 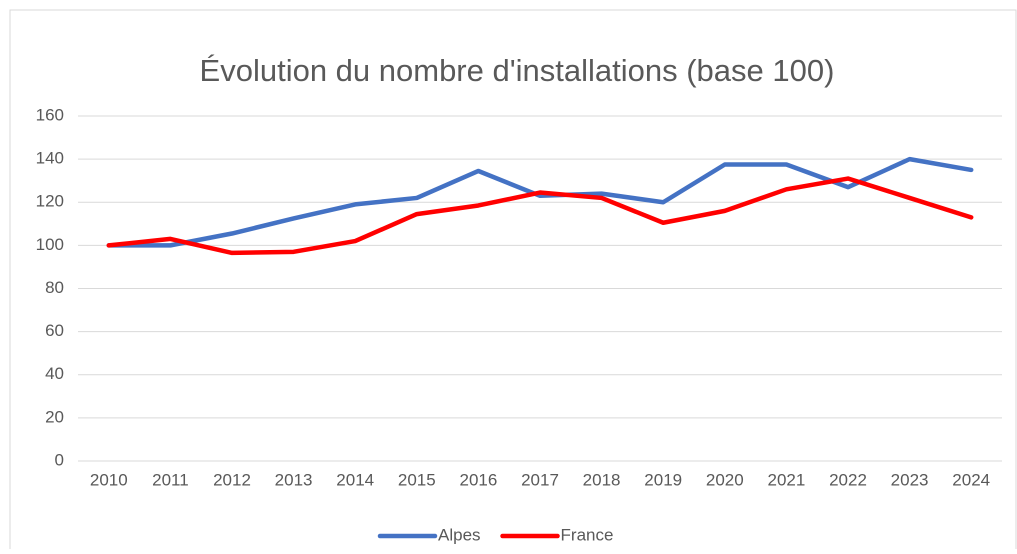 What do you see at coordinates (50, 244) in the screenshot?
I see `y-tick-label: 100` at bounding box center [50, 244].